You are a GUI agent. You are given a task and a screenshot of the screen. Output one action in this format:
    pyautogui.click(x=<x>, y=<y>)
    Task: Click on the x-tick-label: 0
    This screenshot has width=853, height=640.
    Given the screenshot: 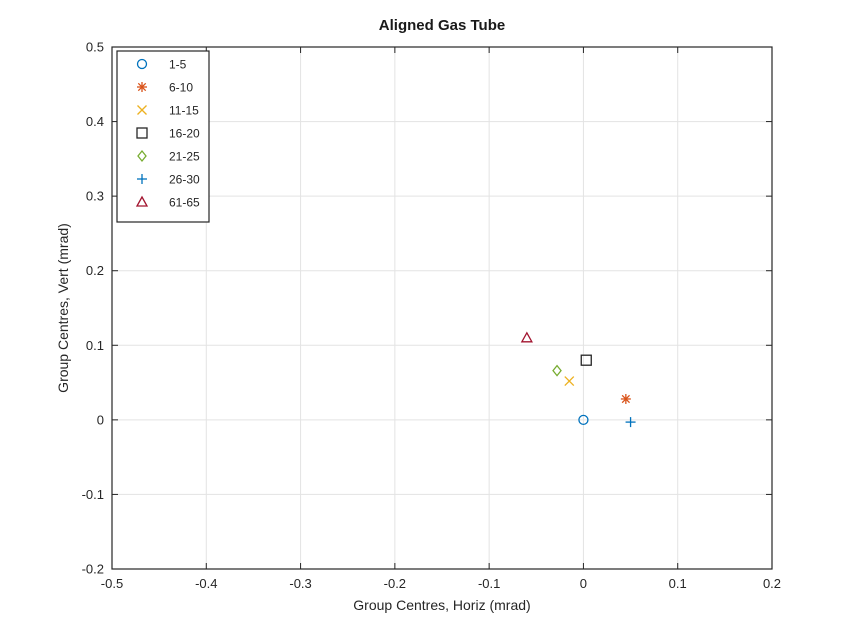 What is the action you would take?
    pyautogui.click(x=583, y=583)
    